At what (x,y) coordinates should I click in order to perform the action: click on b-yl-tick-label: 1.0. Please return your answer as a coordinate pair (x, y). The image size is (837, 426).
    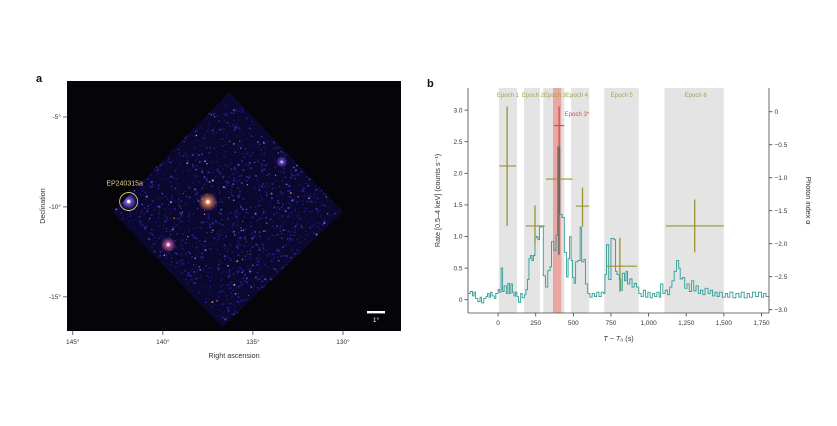
    Looking at the image, I should click on (457, 237).